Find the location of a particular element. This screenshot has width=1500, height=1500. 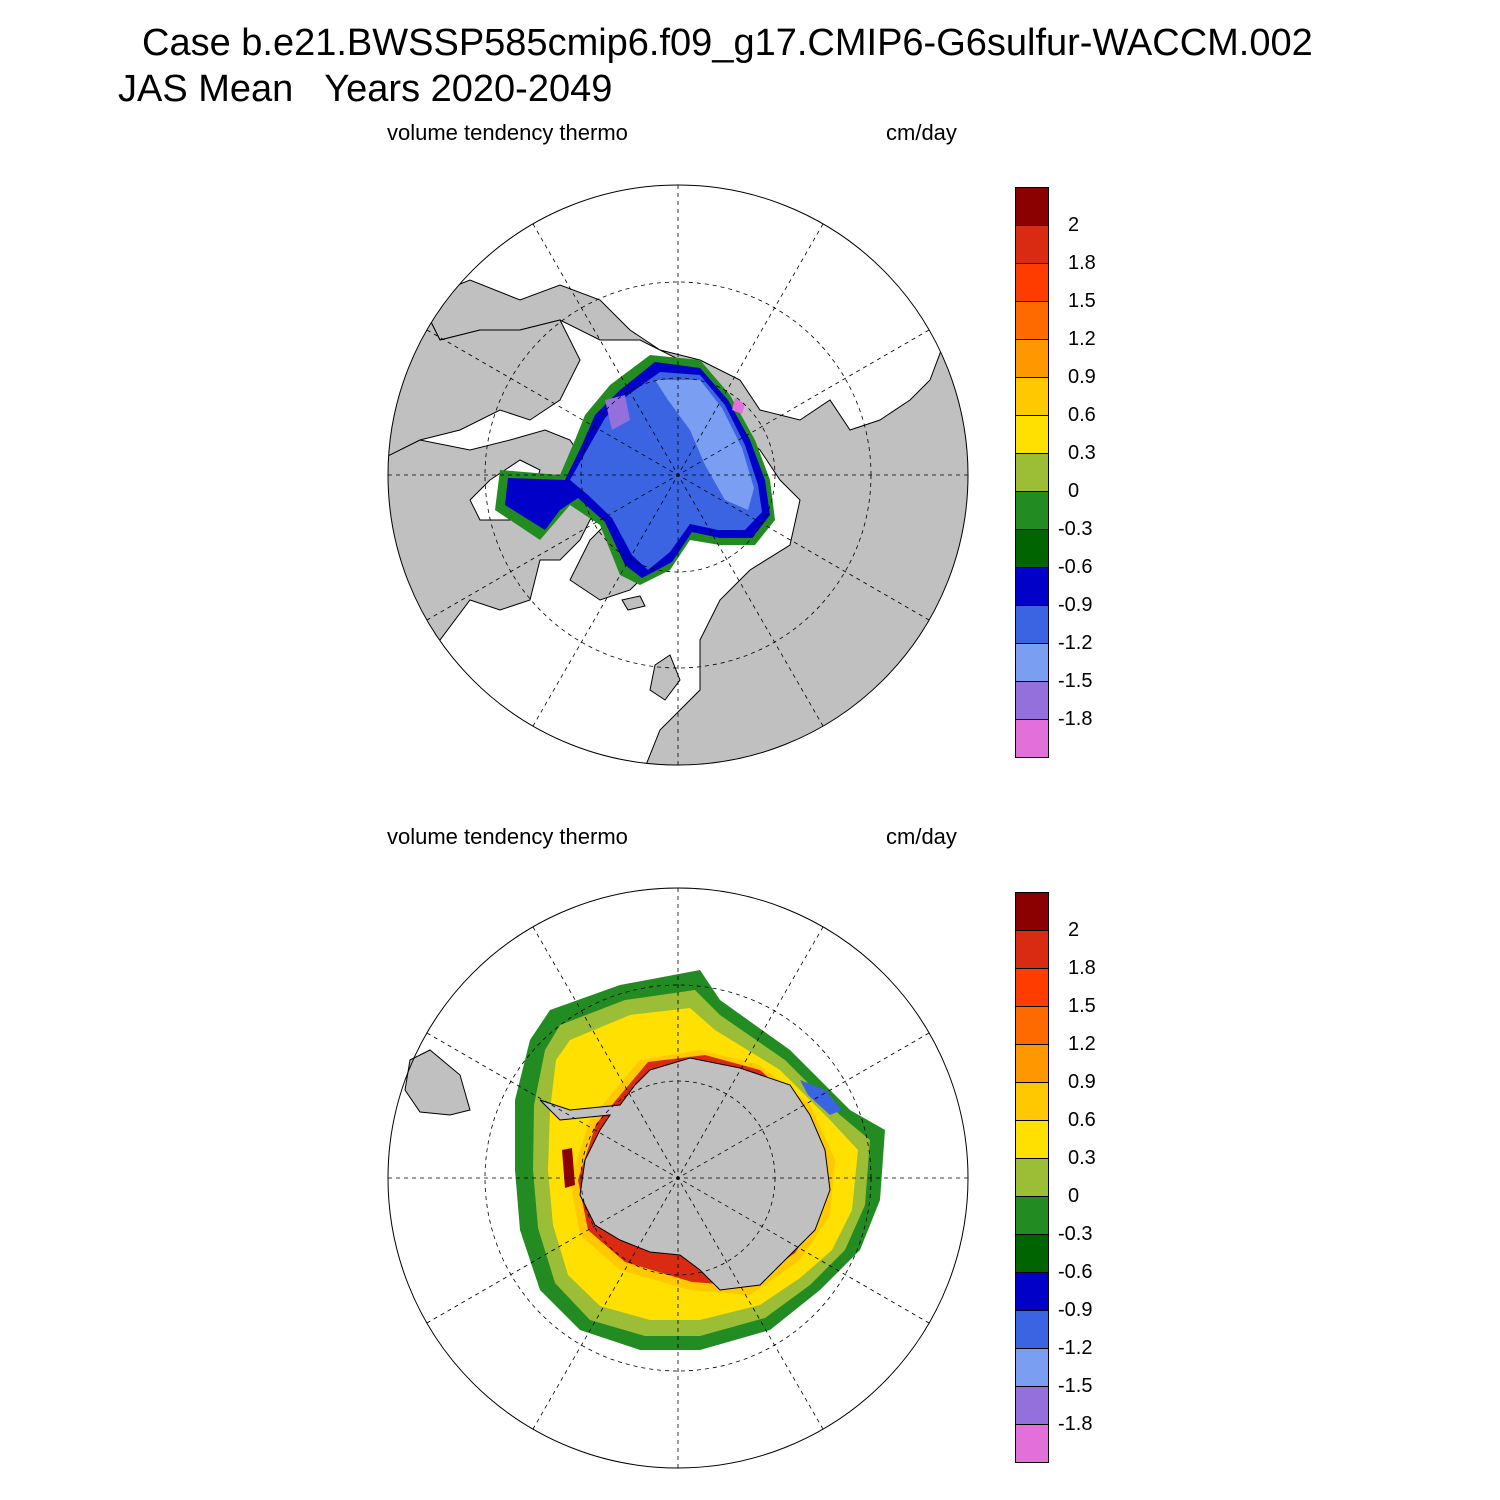

south-colorbar-tick-label: 1.2 is located at coordinates (1082, 1044).